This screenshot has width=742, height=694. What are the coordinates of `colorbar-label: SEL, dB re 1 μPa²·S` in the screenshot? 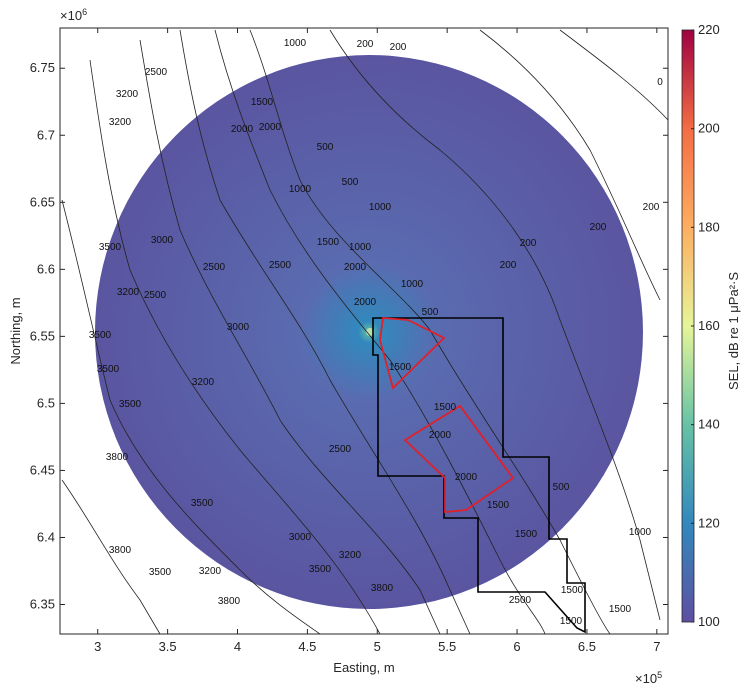 It's located at (733, 331).